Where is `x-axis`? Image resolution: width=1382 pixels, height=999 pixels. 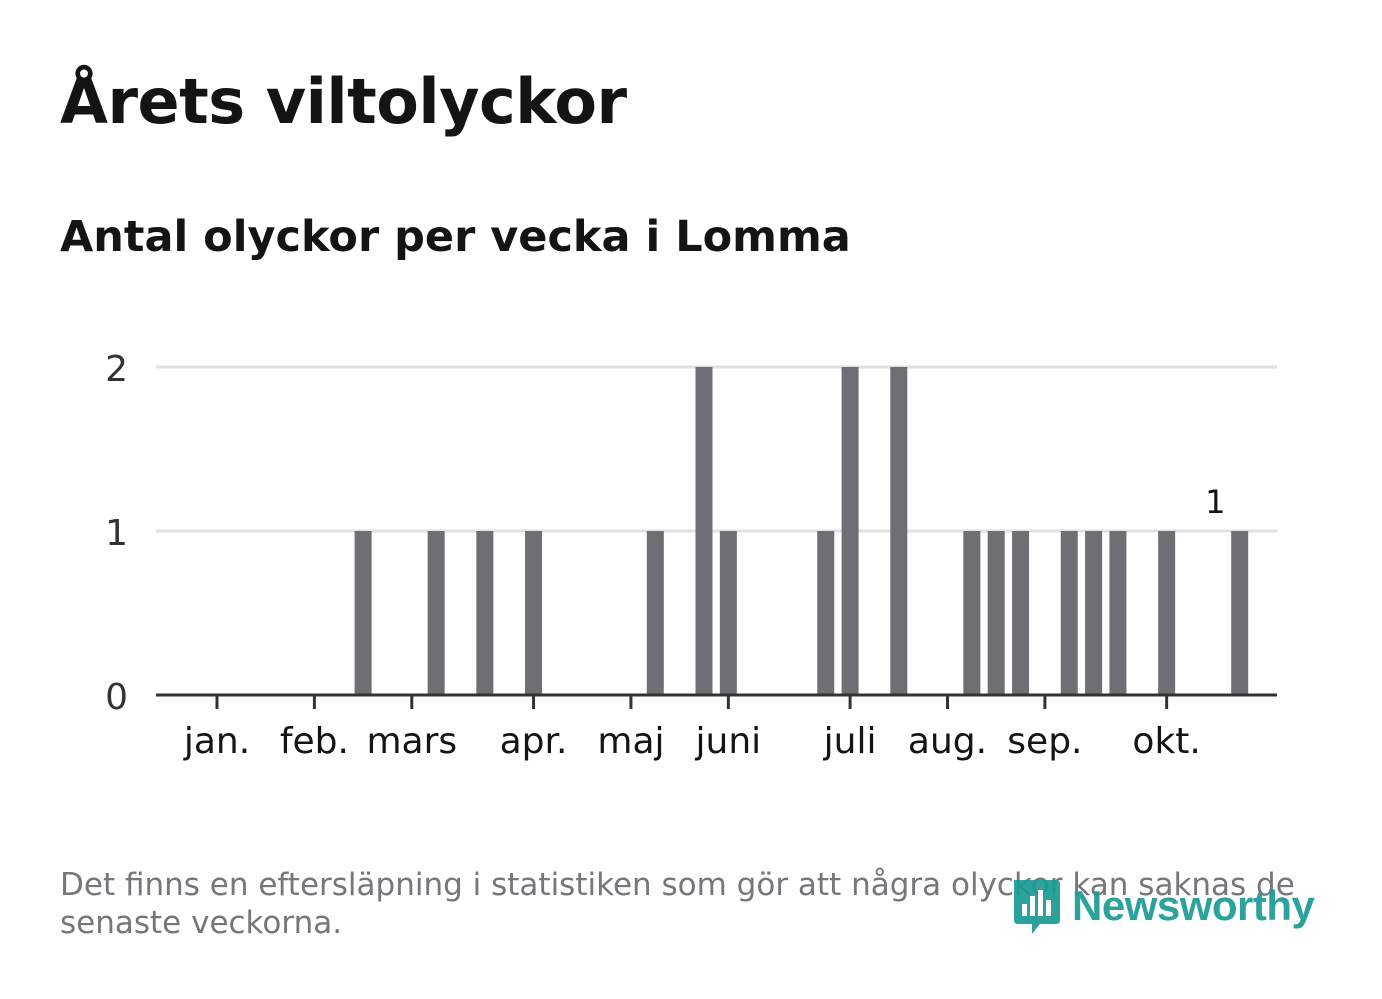
x-axis is located at coordinates (716, 701).